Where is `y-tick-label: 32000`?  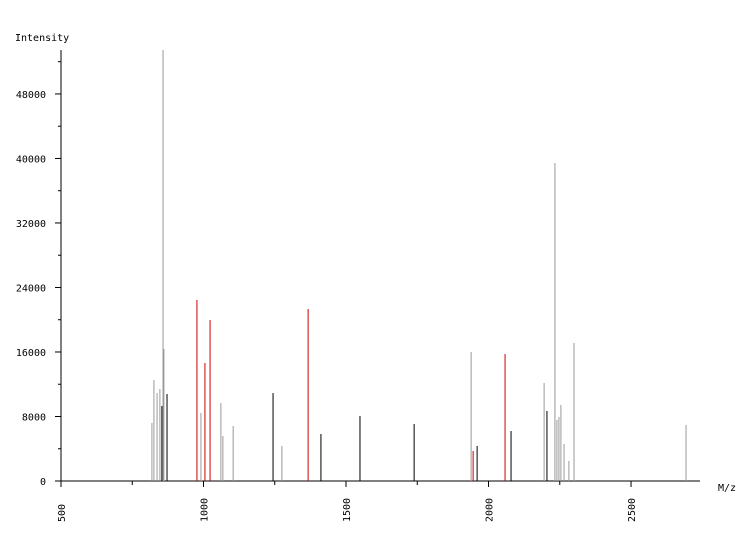 y-tick-label: 32000 is located at coordinates (31, 224).